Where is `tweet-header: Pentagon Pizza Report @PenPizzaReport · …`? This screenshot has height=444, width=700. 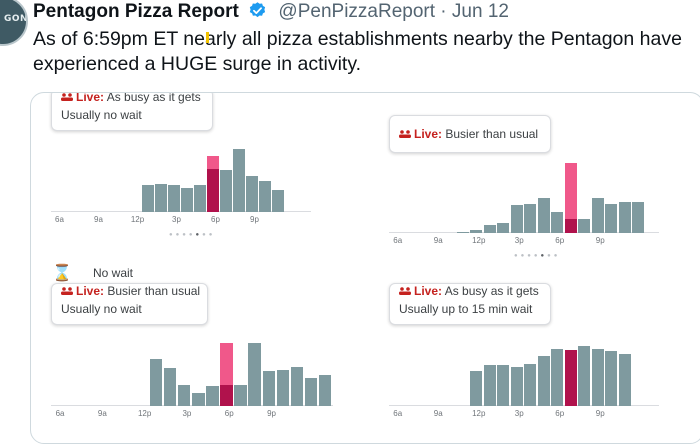 tweet-header: Pentagon Pizza Report @PenPizzaReport · … is located at coordinates (271, 13).